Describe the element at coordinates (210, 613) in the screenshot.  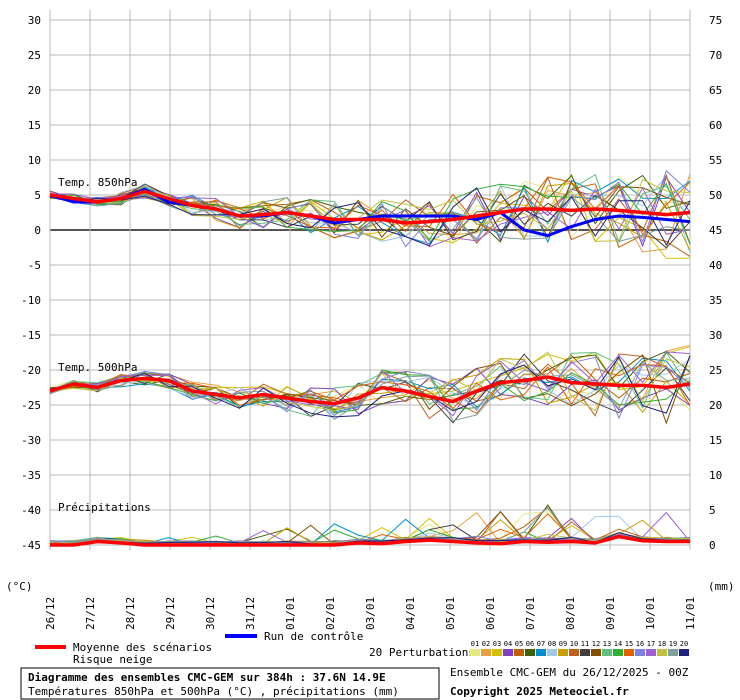
I see `x-tick-label: 30/12` at that location.